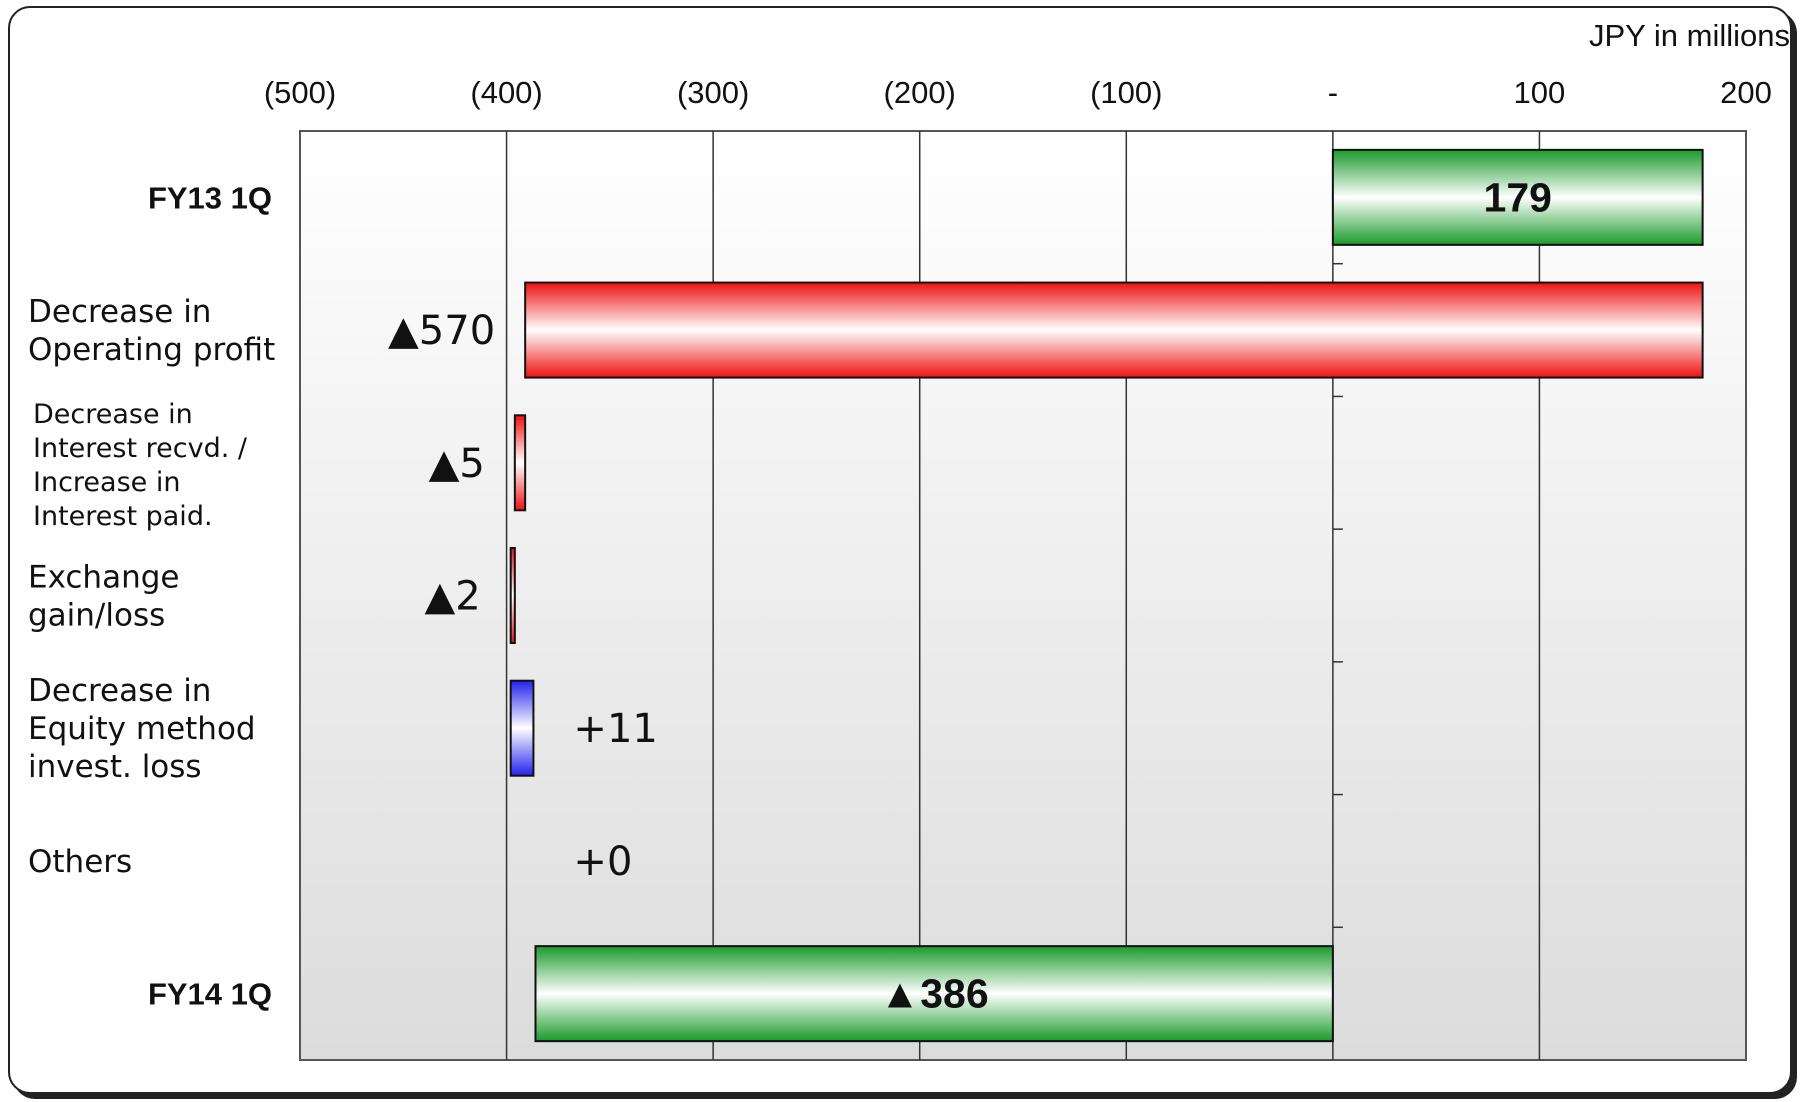 The height and width of the screenshot is (1102, 1804). Describe the element at coordinates (522, 728) in the screenshot. I see `bar-equity` at that location.